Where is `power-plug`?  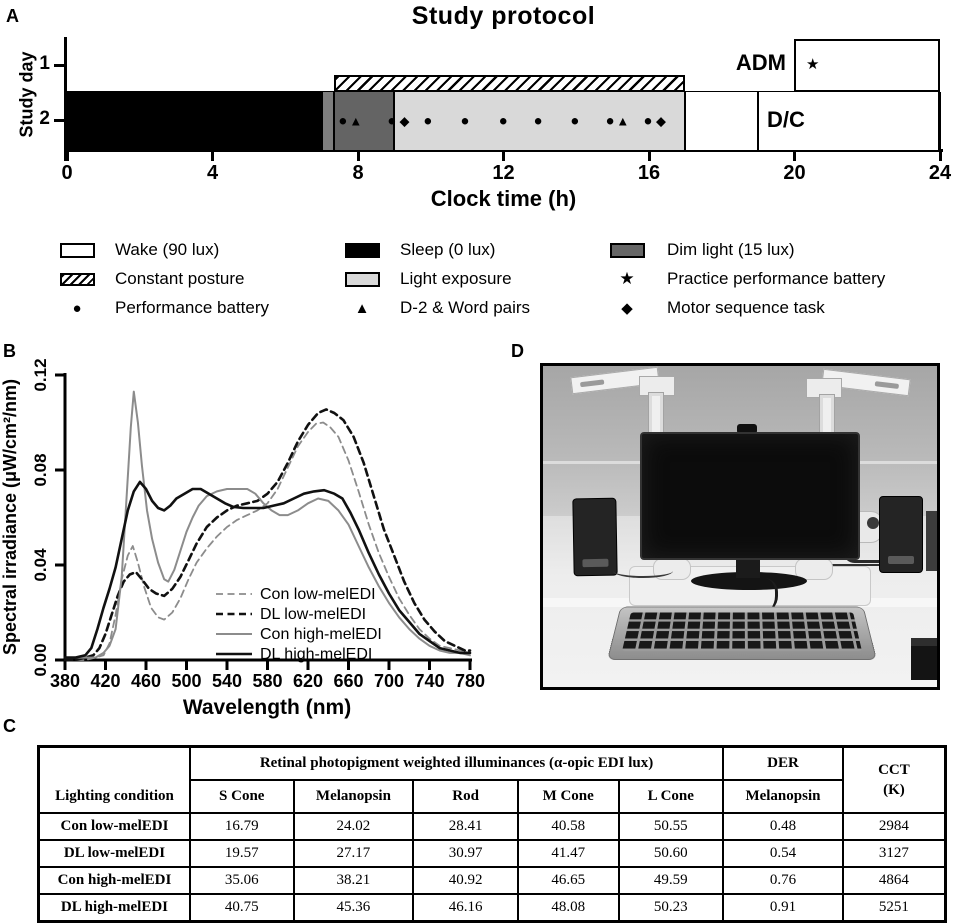
power-plug is located at coordinates (873, 523).